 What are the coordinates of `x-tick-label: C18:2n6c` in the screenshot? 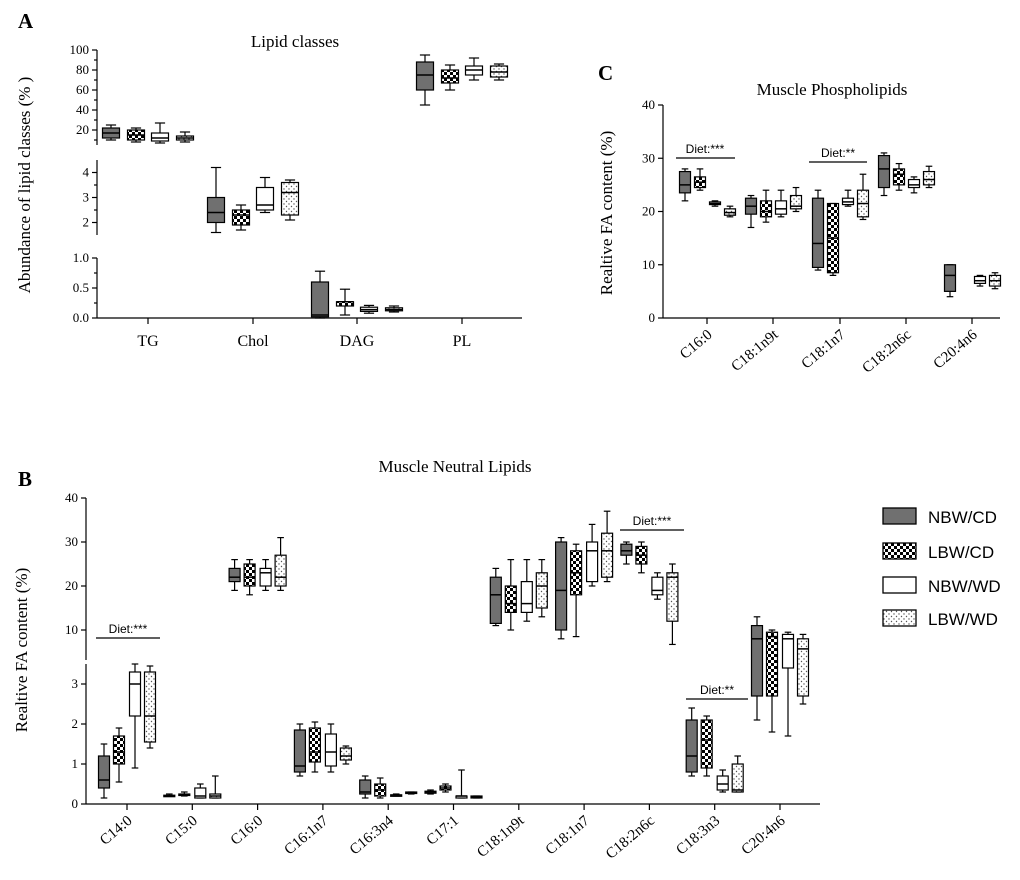 It's located at (630, 838).